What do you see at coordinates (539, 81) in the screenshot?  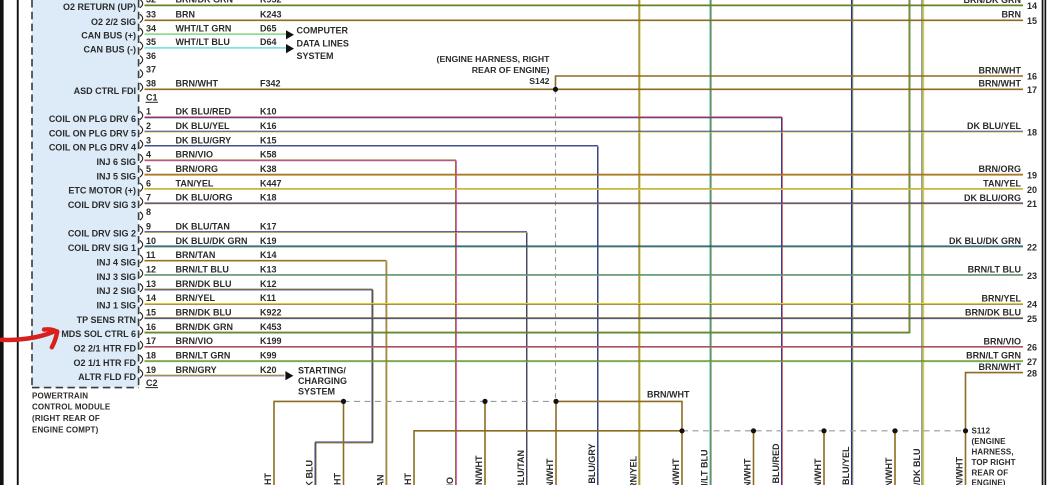 I see `svg-text: S142` at bounding box center [539, 81].